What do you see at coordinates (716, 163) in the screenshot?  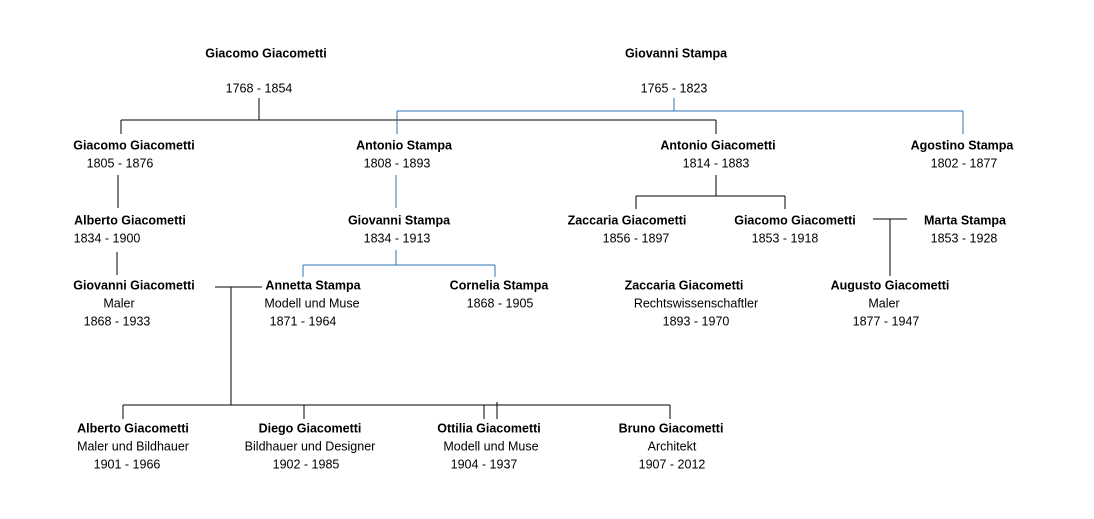 I see `person-years: 1814 - 1883` at bounding box center [716, 163].